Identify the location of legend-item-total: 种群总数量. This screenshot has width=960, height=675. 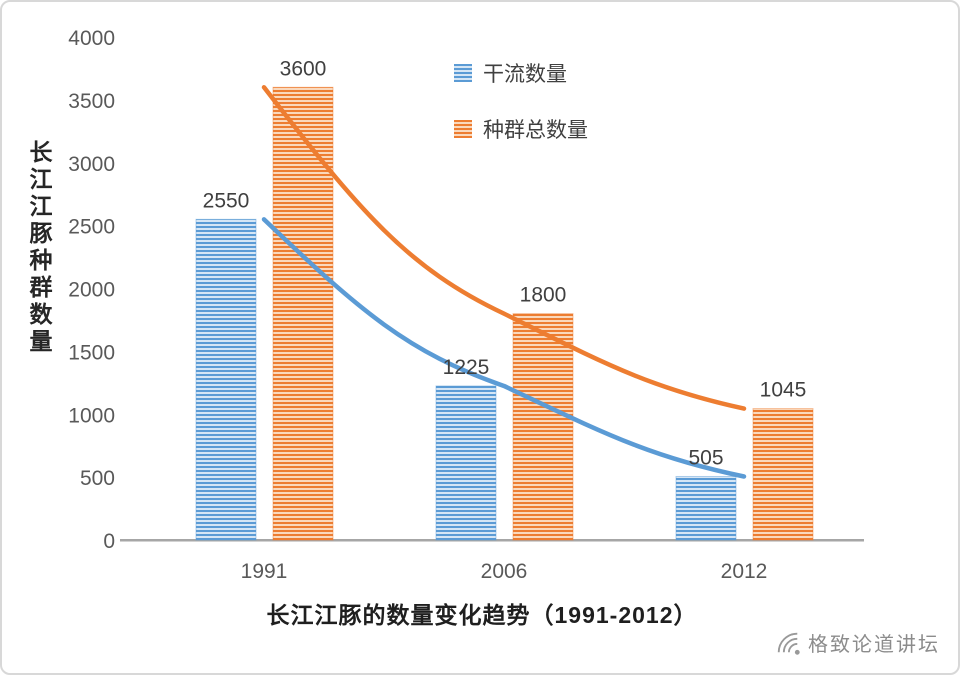
(521, 129).